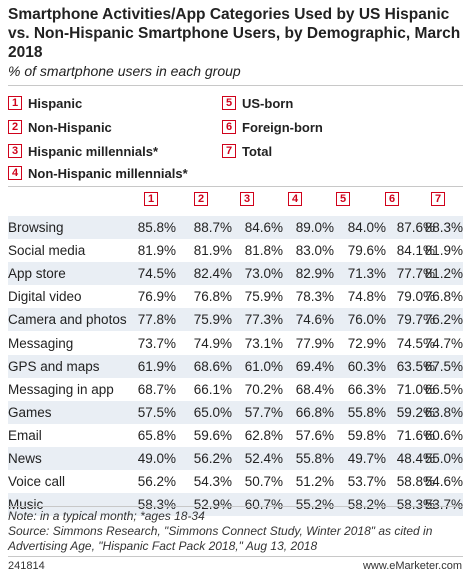 The width and height of the screenshot is (470, 577). Describe the element at coordinates (443, 343) in the screenshot. I see `table-cell: 74.7%` at that location.